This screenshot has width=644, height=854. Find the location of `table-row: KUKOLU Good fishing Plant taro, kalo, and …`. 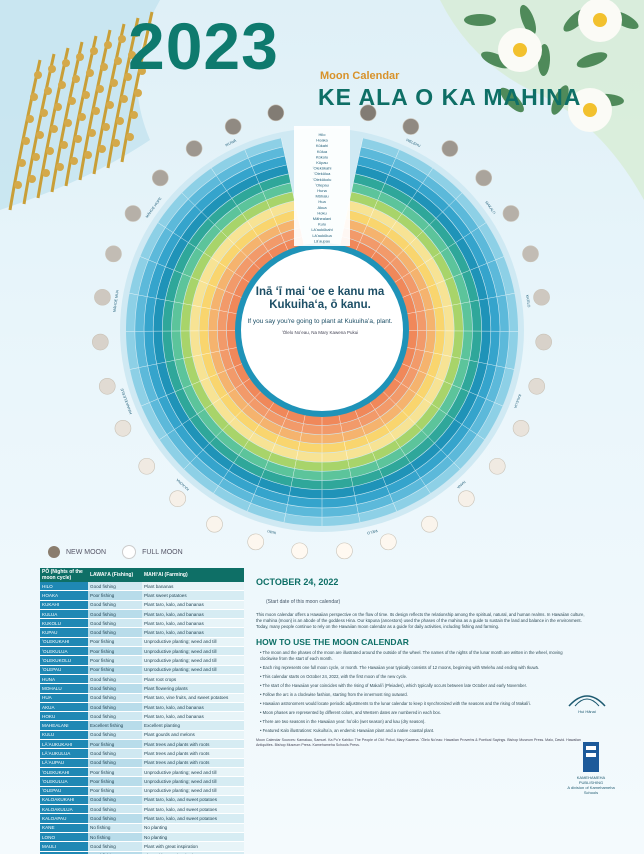

table-row: KUKOLU Good fishing Plant taro, kalo, and … is located at coordinates (142, 623).